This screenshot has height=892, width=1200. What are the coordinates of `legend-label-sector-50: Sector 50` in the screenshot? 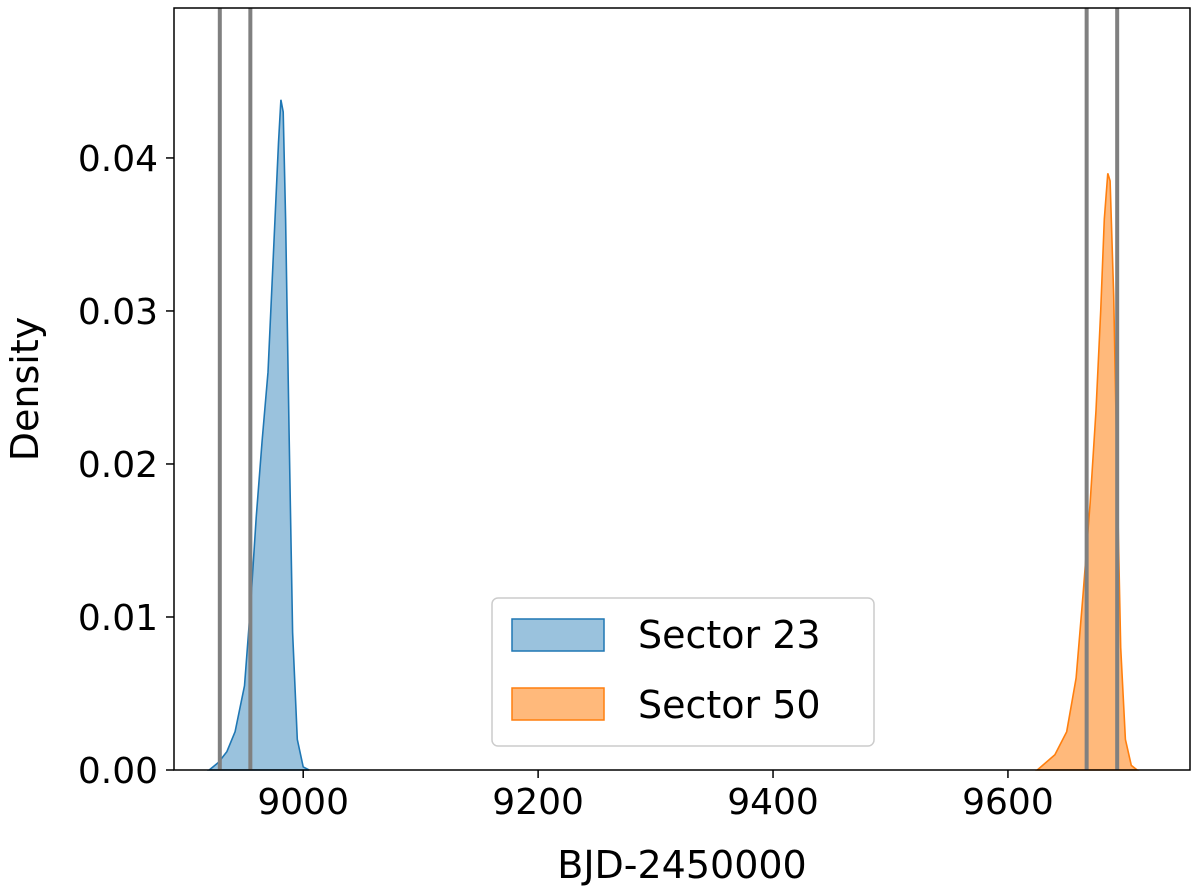 It's located at (729, 705).